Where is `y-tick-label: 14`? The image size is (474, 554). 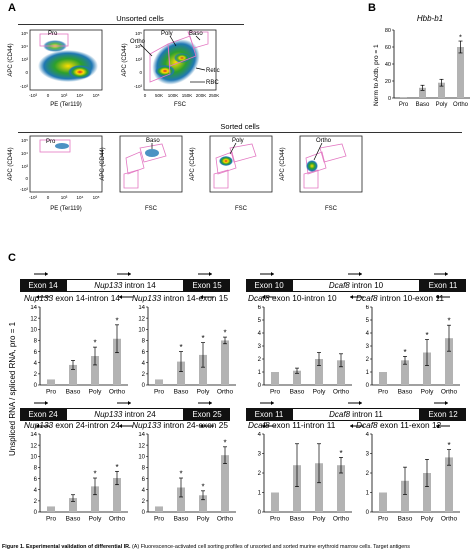
y-tick-label: 14 is located at coordinates (141, 435).